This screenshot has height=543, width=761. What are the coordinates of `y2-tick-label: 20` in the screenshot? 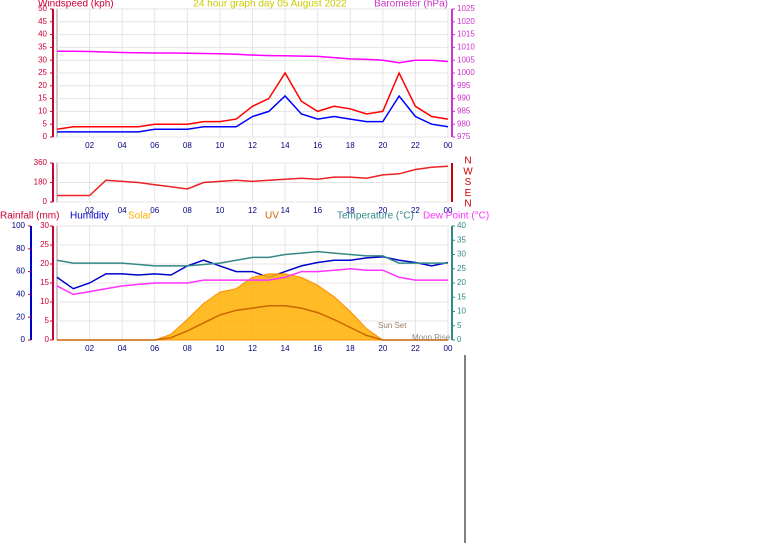 It's located at (461, 282).